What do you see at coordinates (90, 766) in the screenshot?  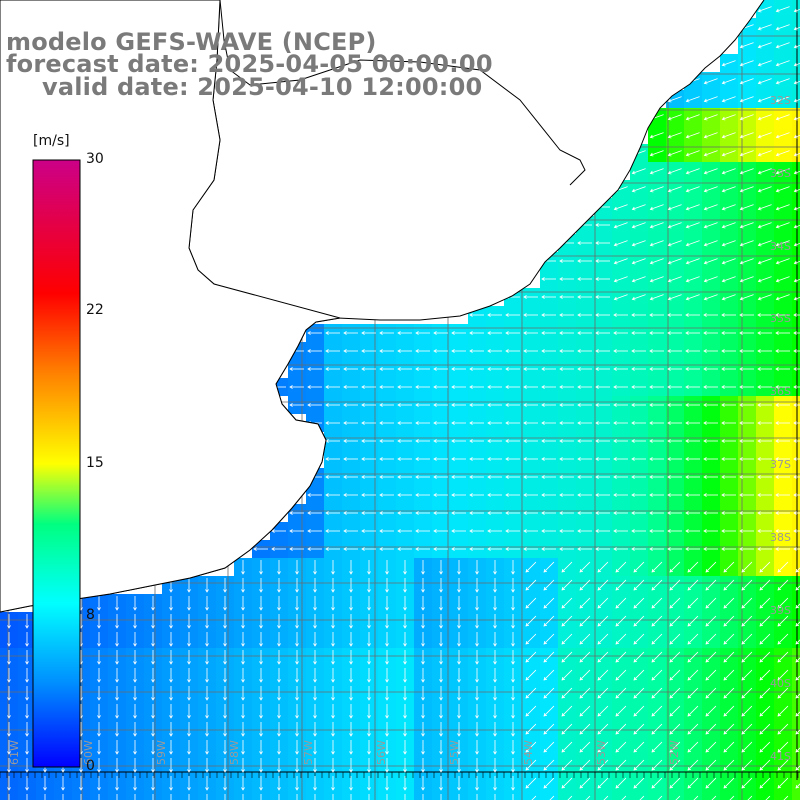 I see `colorbar-tick-0: 0` at bounding box center [90, 766].